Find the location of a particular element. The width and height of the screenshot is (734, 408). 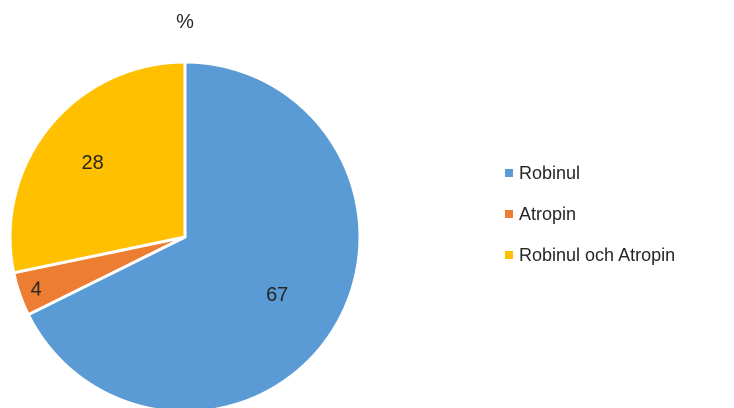

legend-swatch-atropin is located at coordinates (509, 214).